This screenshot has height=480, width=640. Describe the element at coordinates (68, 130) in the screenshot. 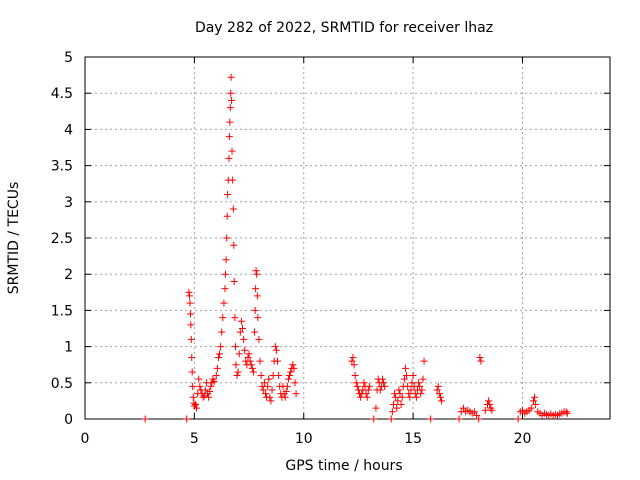

I see `y-tick-label: 4` at that location.